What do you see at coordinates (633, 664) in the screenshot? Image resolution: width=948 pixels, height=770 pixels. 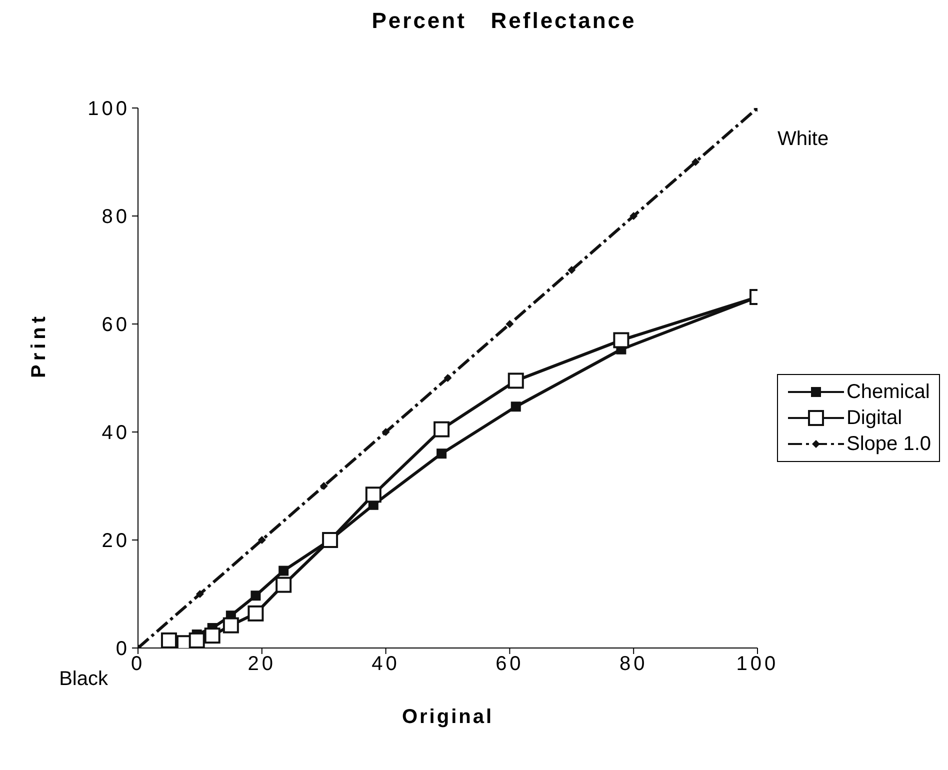 I see `x-tick-label: 80` at bounding box center [633, 664].